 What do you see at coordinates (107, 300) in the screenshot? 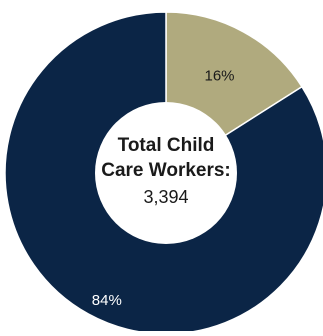
I see `slice-label-2: 84%` at bounding box center [107, 300].